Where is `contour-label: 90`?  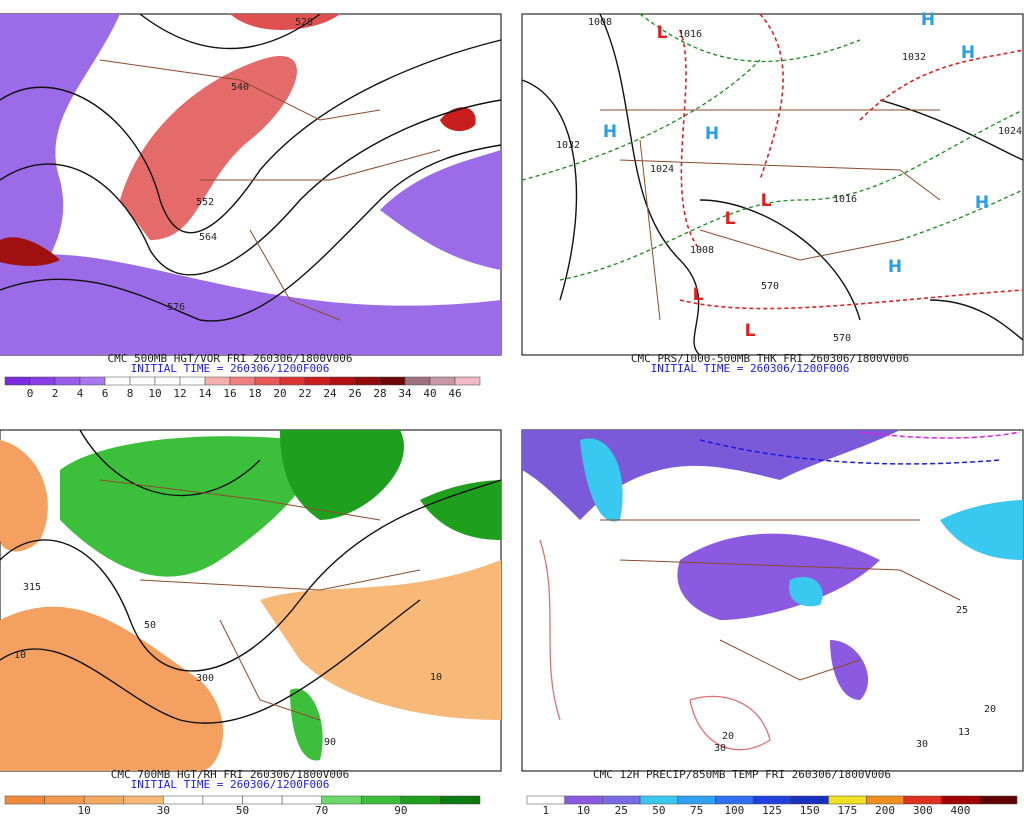 contour-label: 90 is located at coordinates (330, 742).